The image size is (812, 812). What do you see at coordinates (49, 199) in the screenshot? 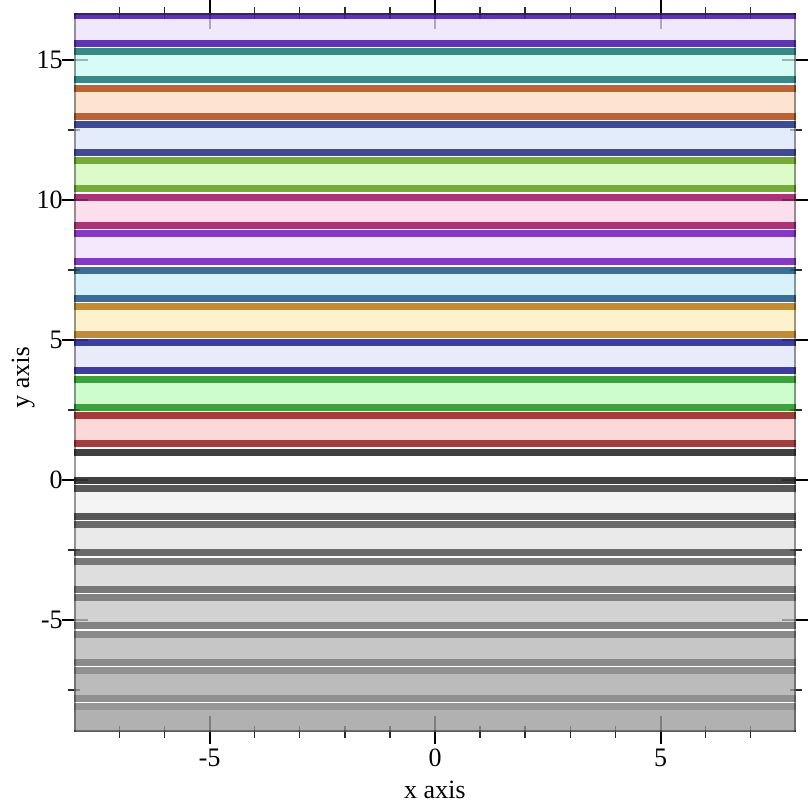
I see `y-tick-label: 10` at bounding box center [49, 199].